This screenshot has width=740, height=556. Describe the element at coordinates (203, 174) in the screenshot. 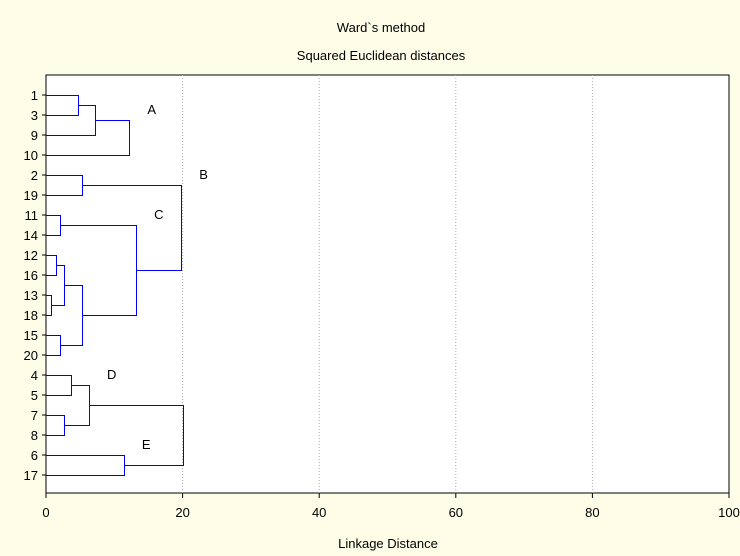

I see `cluster-label: B` at that location.